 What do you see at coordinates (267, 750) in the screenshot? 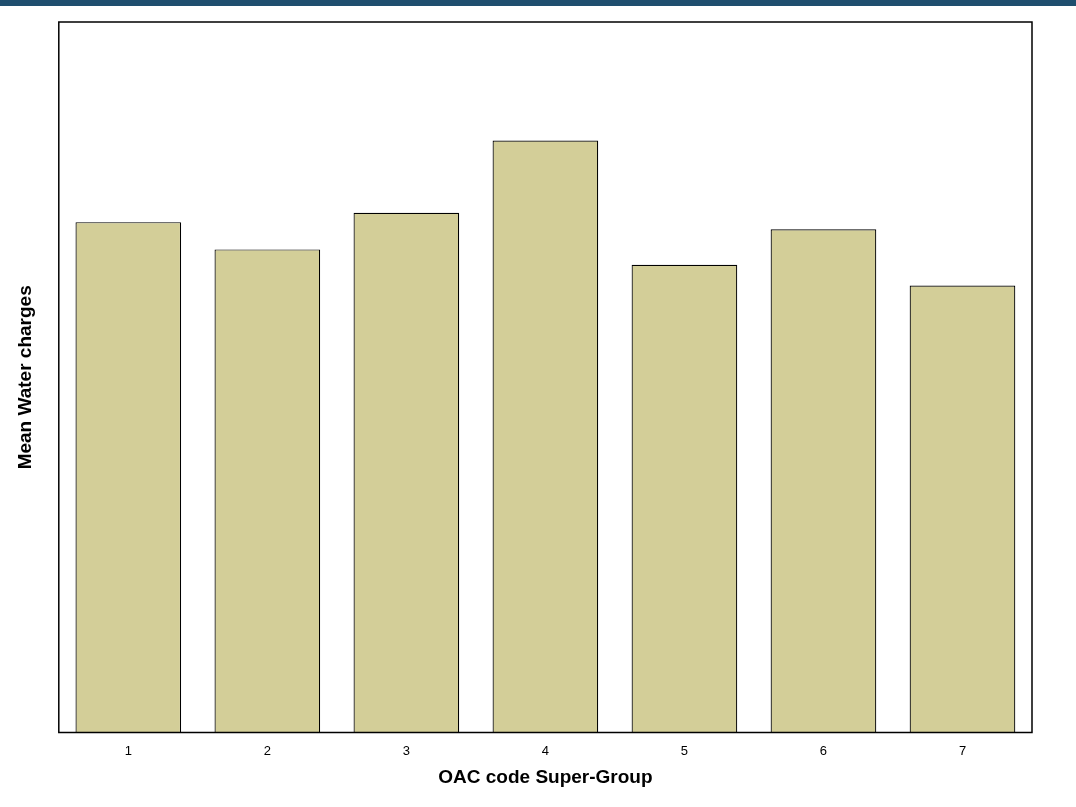
I see `x-tick-label: 2` at bounding box center [267, 750].